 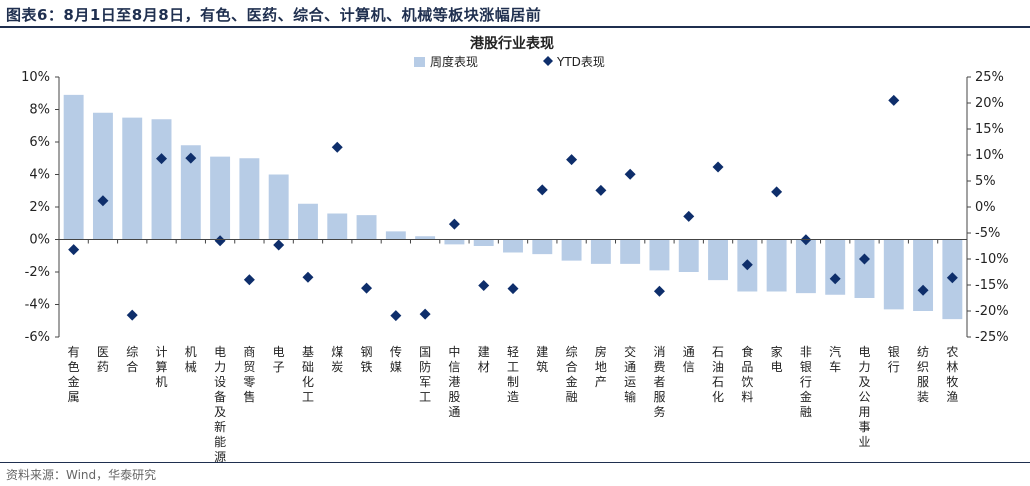 What do you see at coordinates (103, 359) in the screenshot?
I see `category-label: 医药` at bounding box center [103, 359].